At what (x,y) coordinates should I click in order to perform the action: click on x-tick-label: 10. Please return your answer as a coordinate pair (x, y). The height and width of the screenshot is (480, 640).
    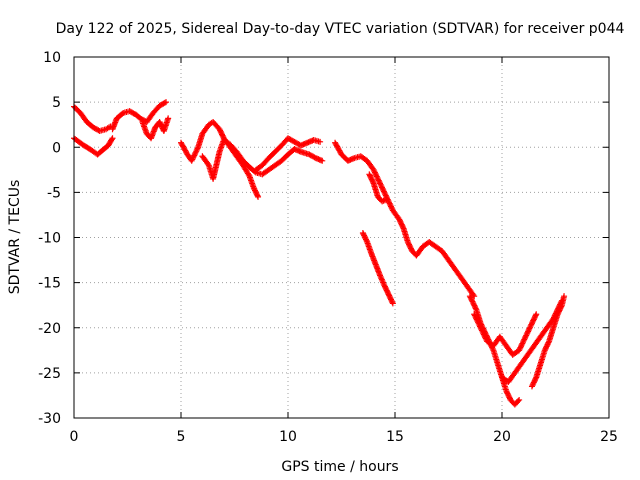
    Looking at the image, I should click on (288, 437).